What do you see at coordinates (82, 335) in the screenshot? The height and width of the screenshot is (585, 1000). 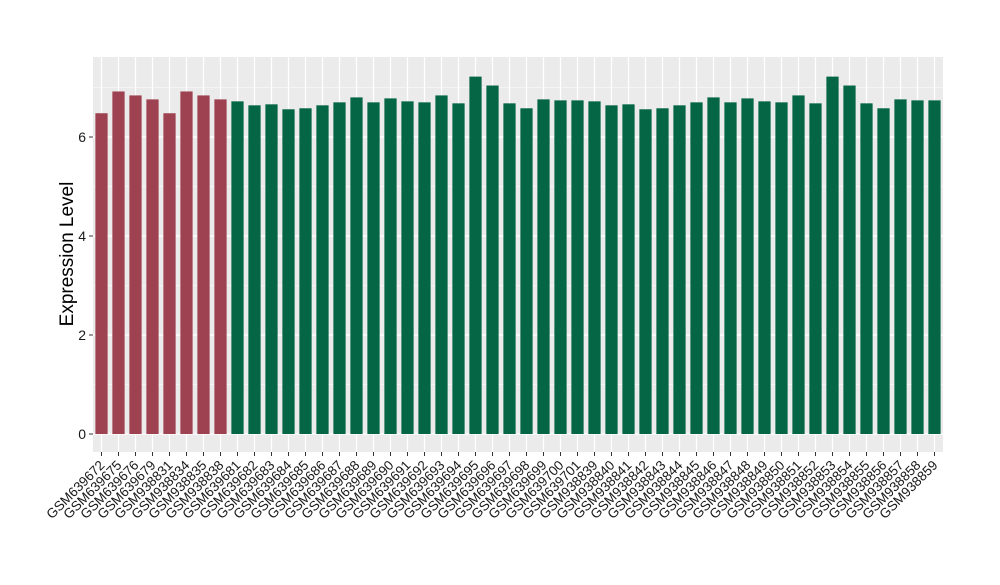 I see `y-tick-label: 2` at bounding box center [82, 335].